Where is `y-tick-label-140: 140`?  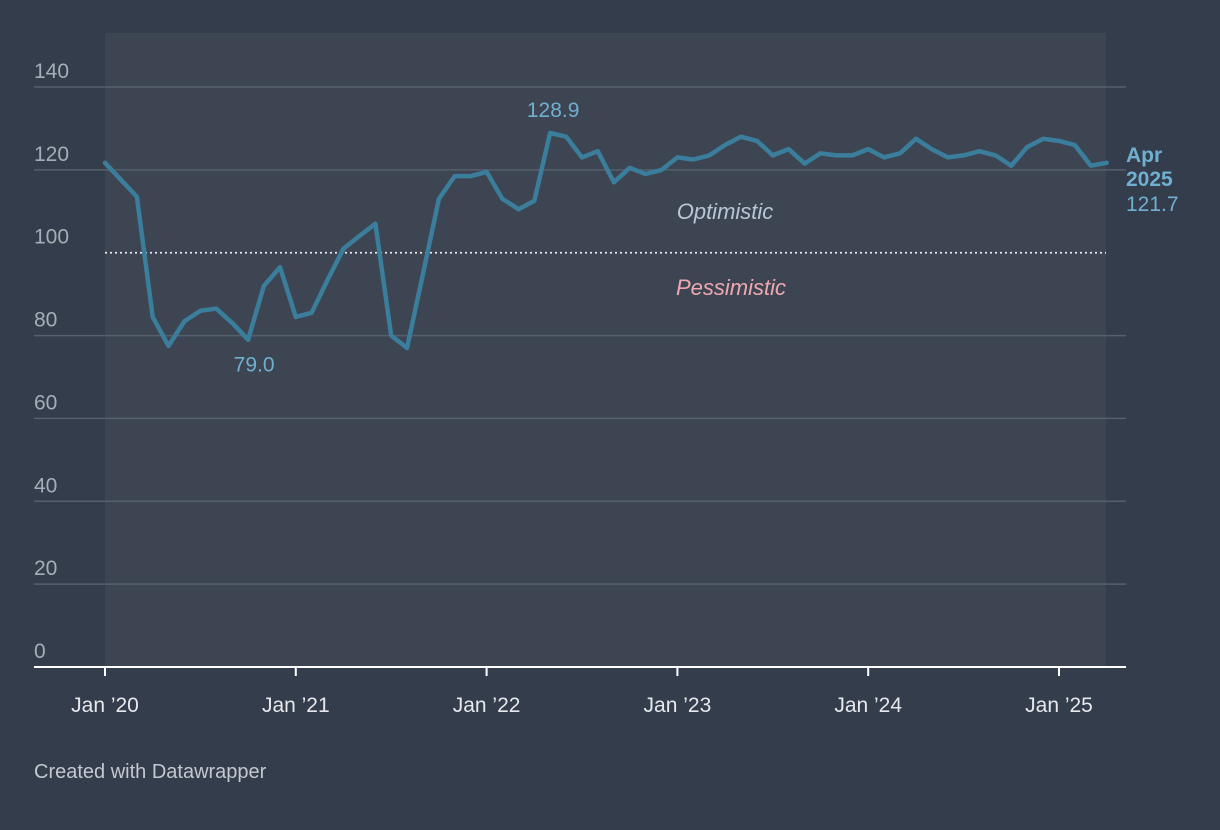
y-tick-label-140: 140 is located at coordinates (51, 71).